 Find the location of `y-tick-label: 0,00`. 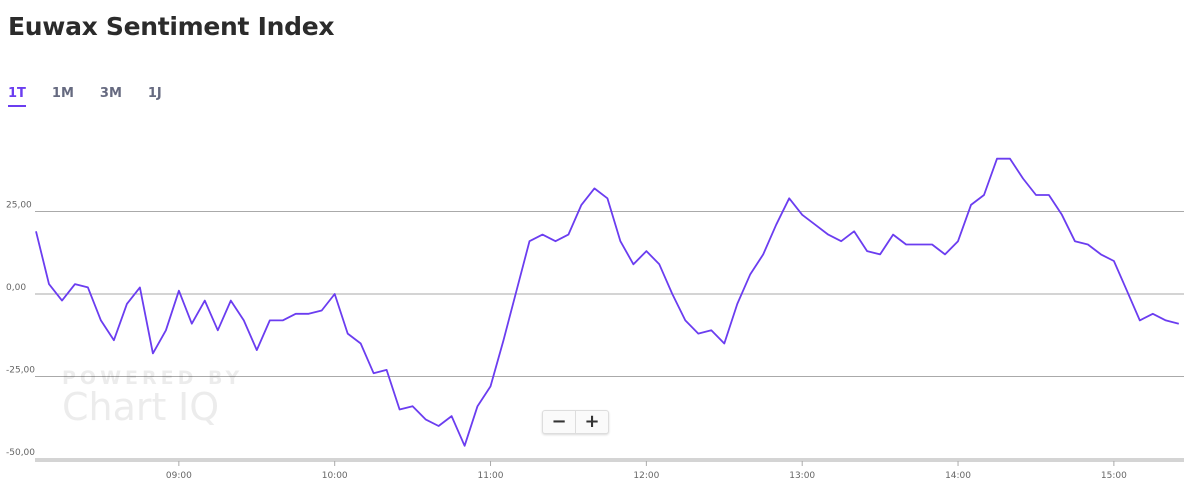

y-tick-label: 0,00 is located at coordinates (16, 288).